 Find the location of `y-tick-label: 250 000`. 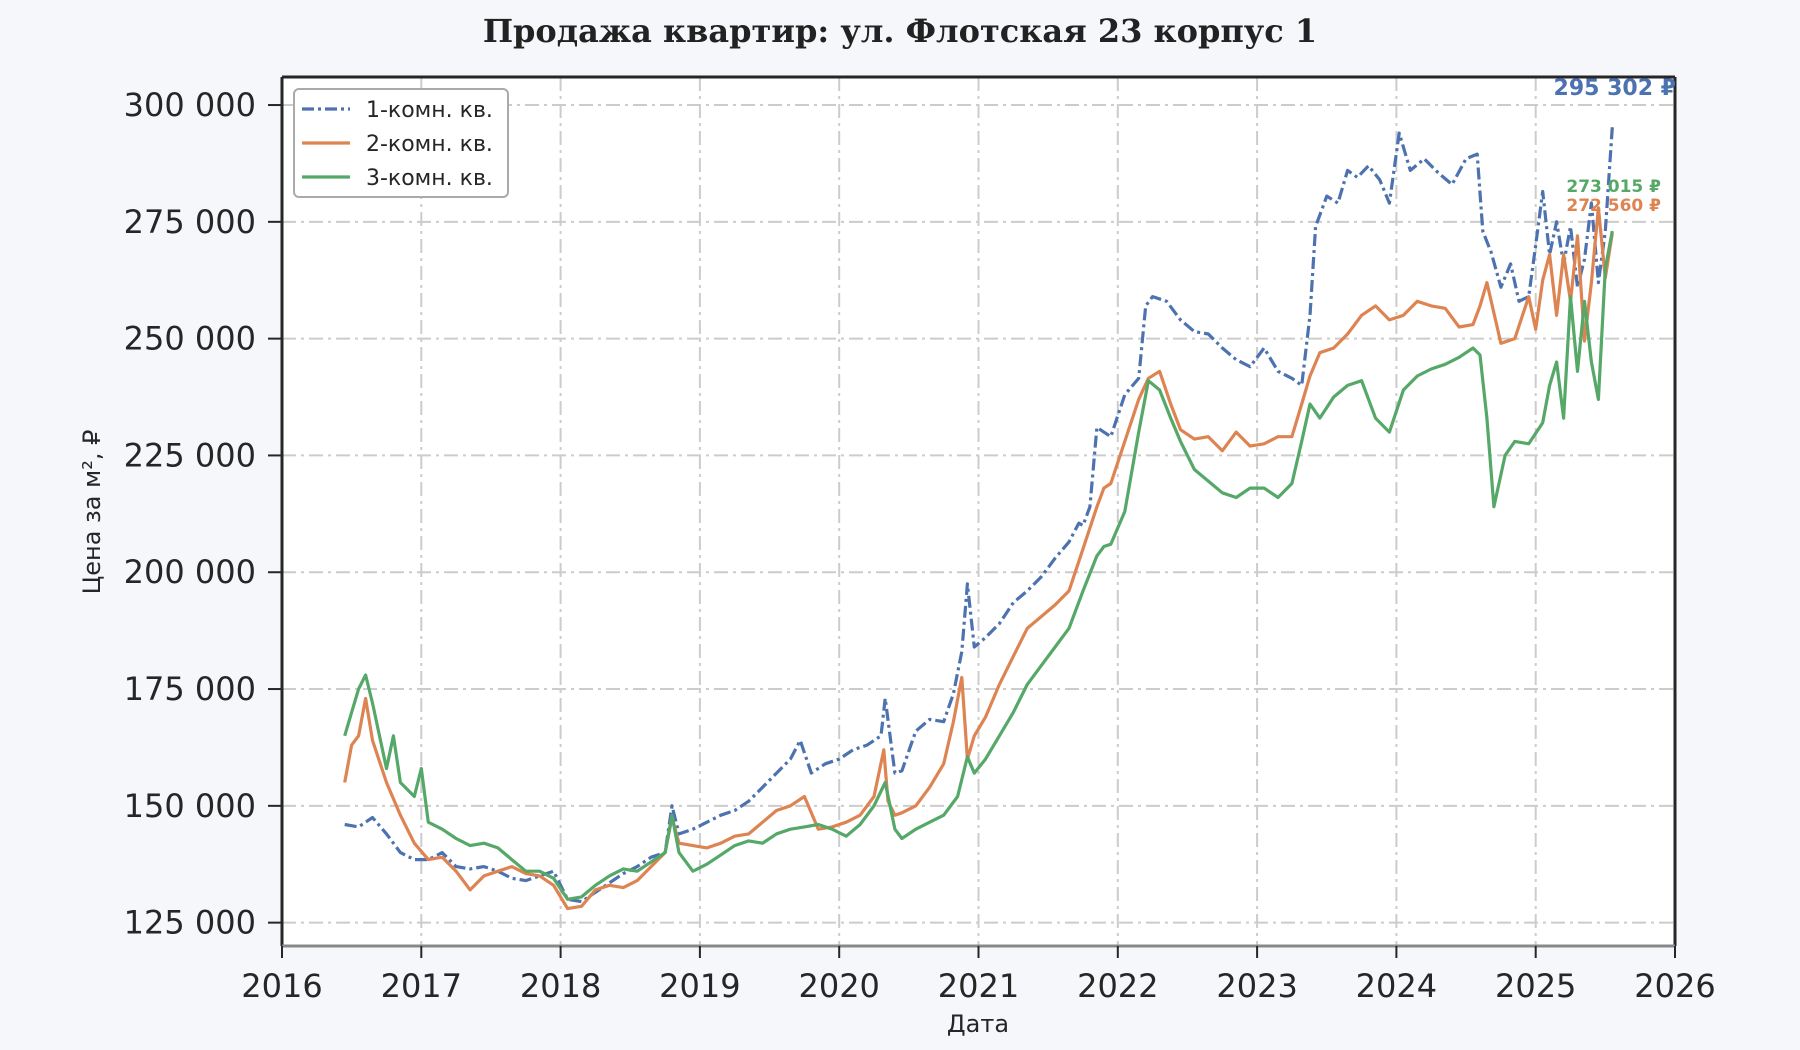

y-tick-label: 250 000 is located at coordinates (190, 339).